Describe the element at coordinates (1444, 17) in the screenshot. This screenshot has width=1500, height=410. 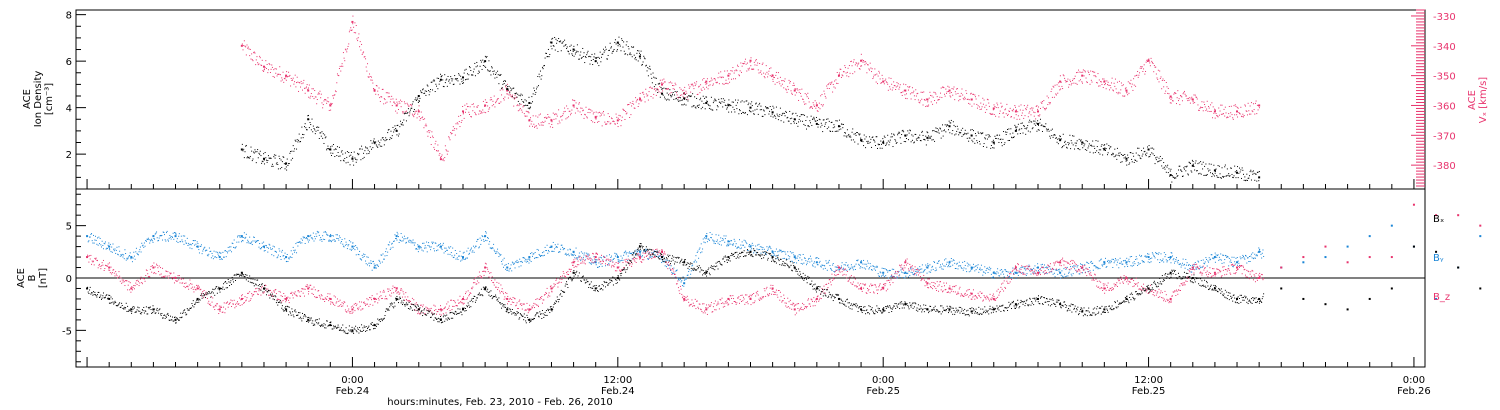
I see `vx-tick-label: -330` at that location.